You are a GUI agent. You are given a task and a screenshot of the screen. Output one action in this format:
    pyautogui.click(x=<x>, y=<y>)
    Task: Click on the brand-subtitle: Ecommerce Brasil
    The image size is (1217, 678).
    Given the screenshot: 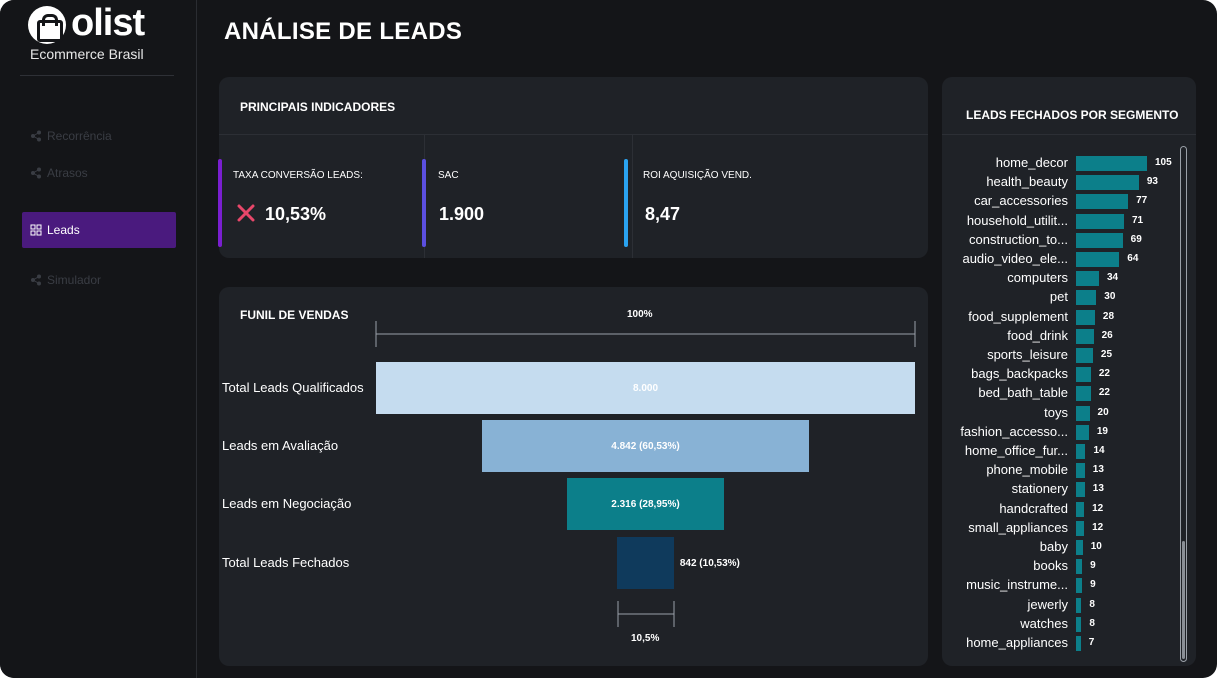 What is the action you would take?
    pyautogui.click(x=87, y=54)
    